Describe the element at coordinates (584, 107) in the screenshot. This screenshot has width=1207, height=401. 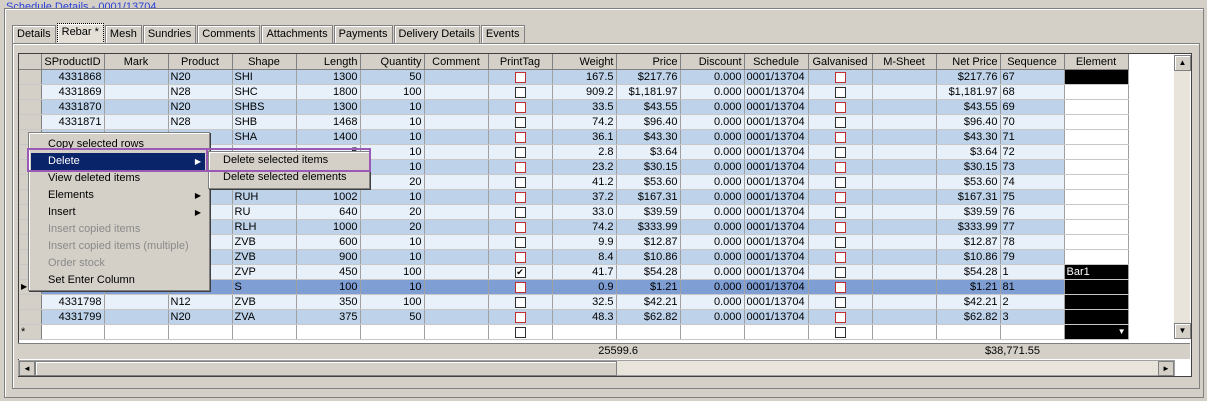
I see `cell-weight: 33.5` at that location.